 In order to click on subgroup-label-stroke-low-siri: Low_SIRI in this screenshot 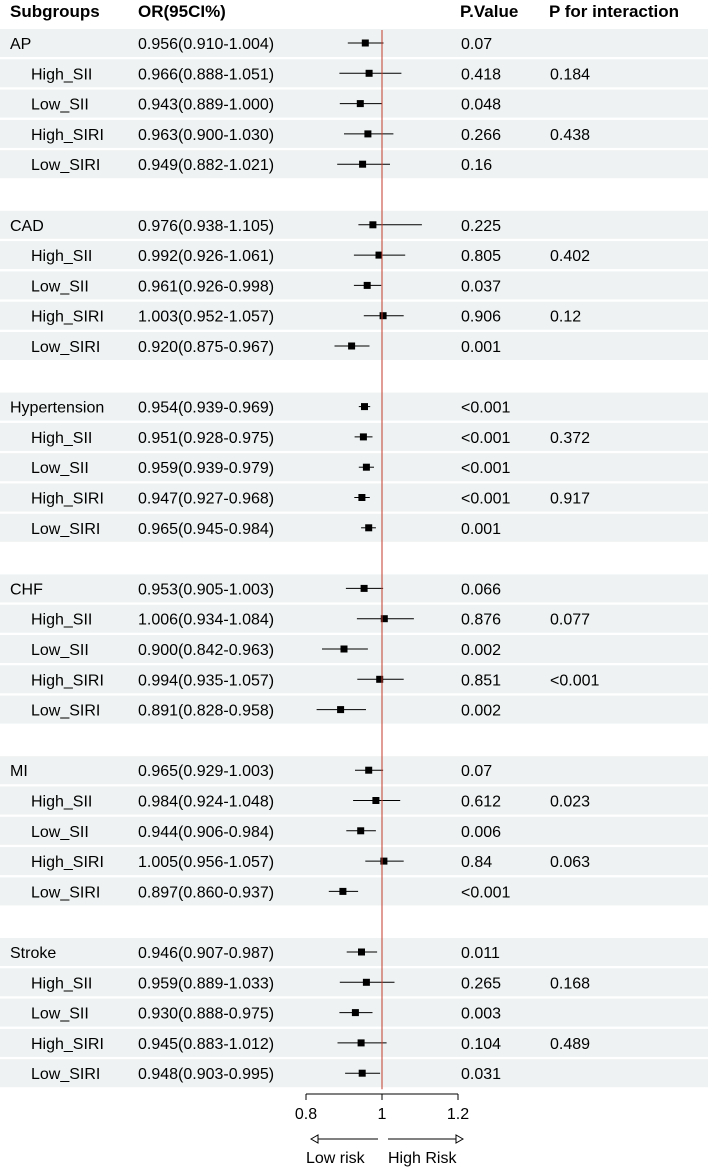, I will do `click(65, 1074)`.